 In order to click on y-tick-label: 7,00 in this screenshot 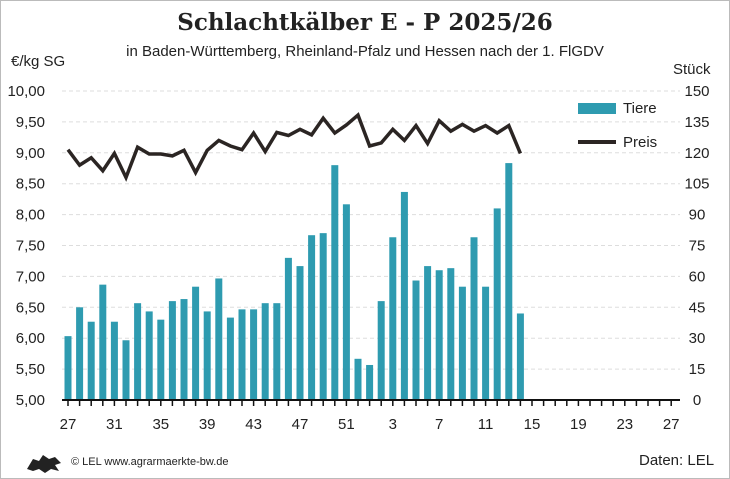, I will do `click(30, 276)`.